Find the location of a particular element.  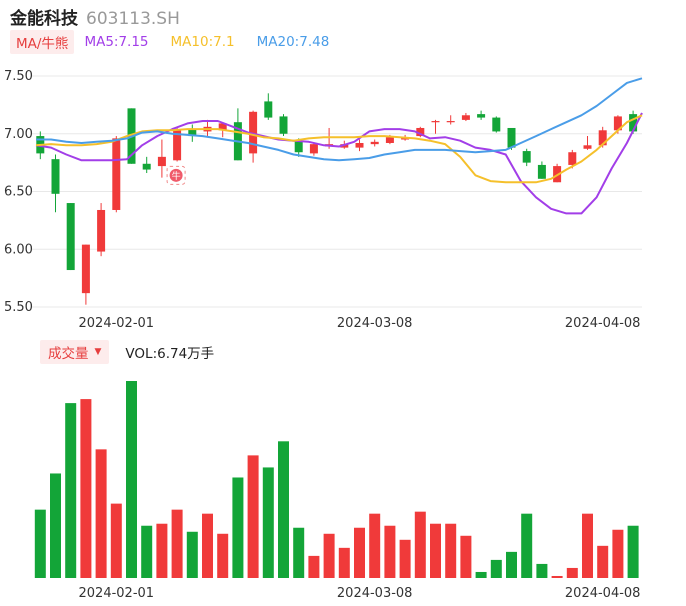

volume-indicator-dropdown: 成交量 ▼ is located at coordinates (75, 352).